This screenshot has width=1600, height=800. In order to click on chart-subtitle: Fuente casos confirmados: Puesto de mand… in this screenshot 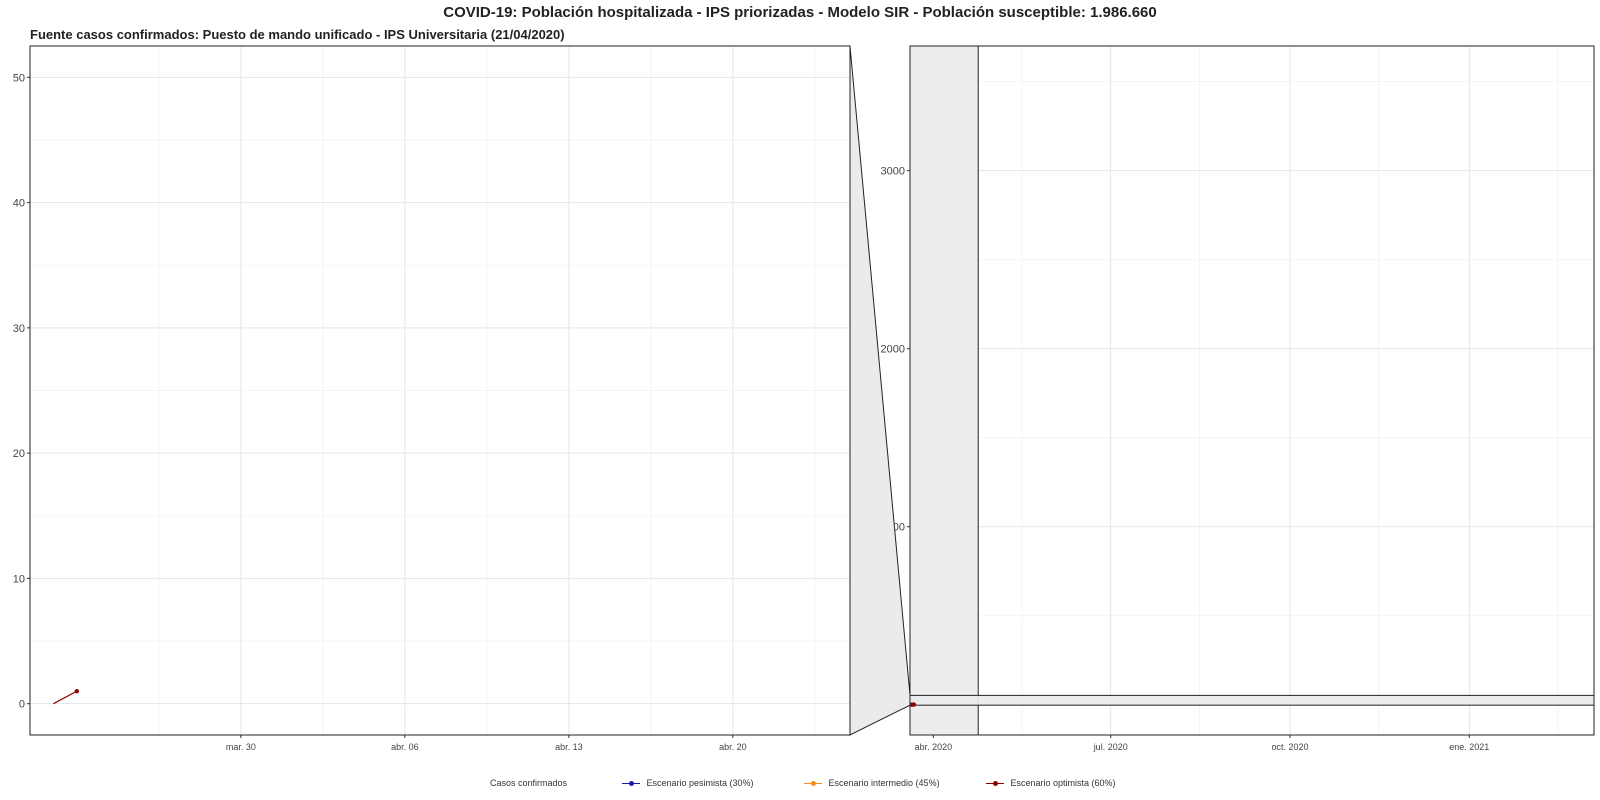, I will do `click(297, 34)`.